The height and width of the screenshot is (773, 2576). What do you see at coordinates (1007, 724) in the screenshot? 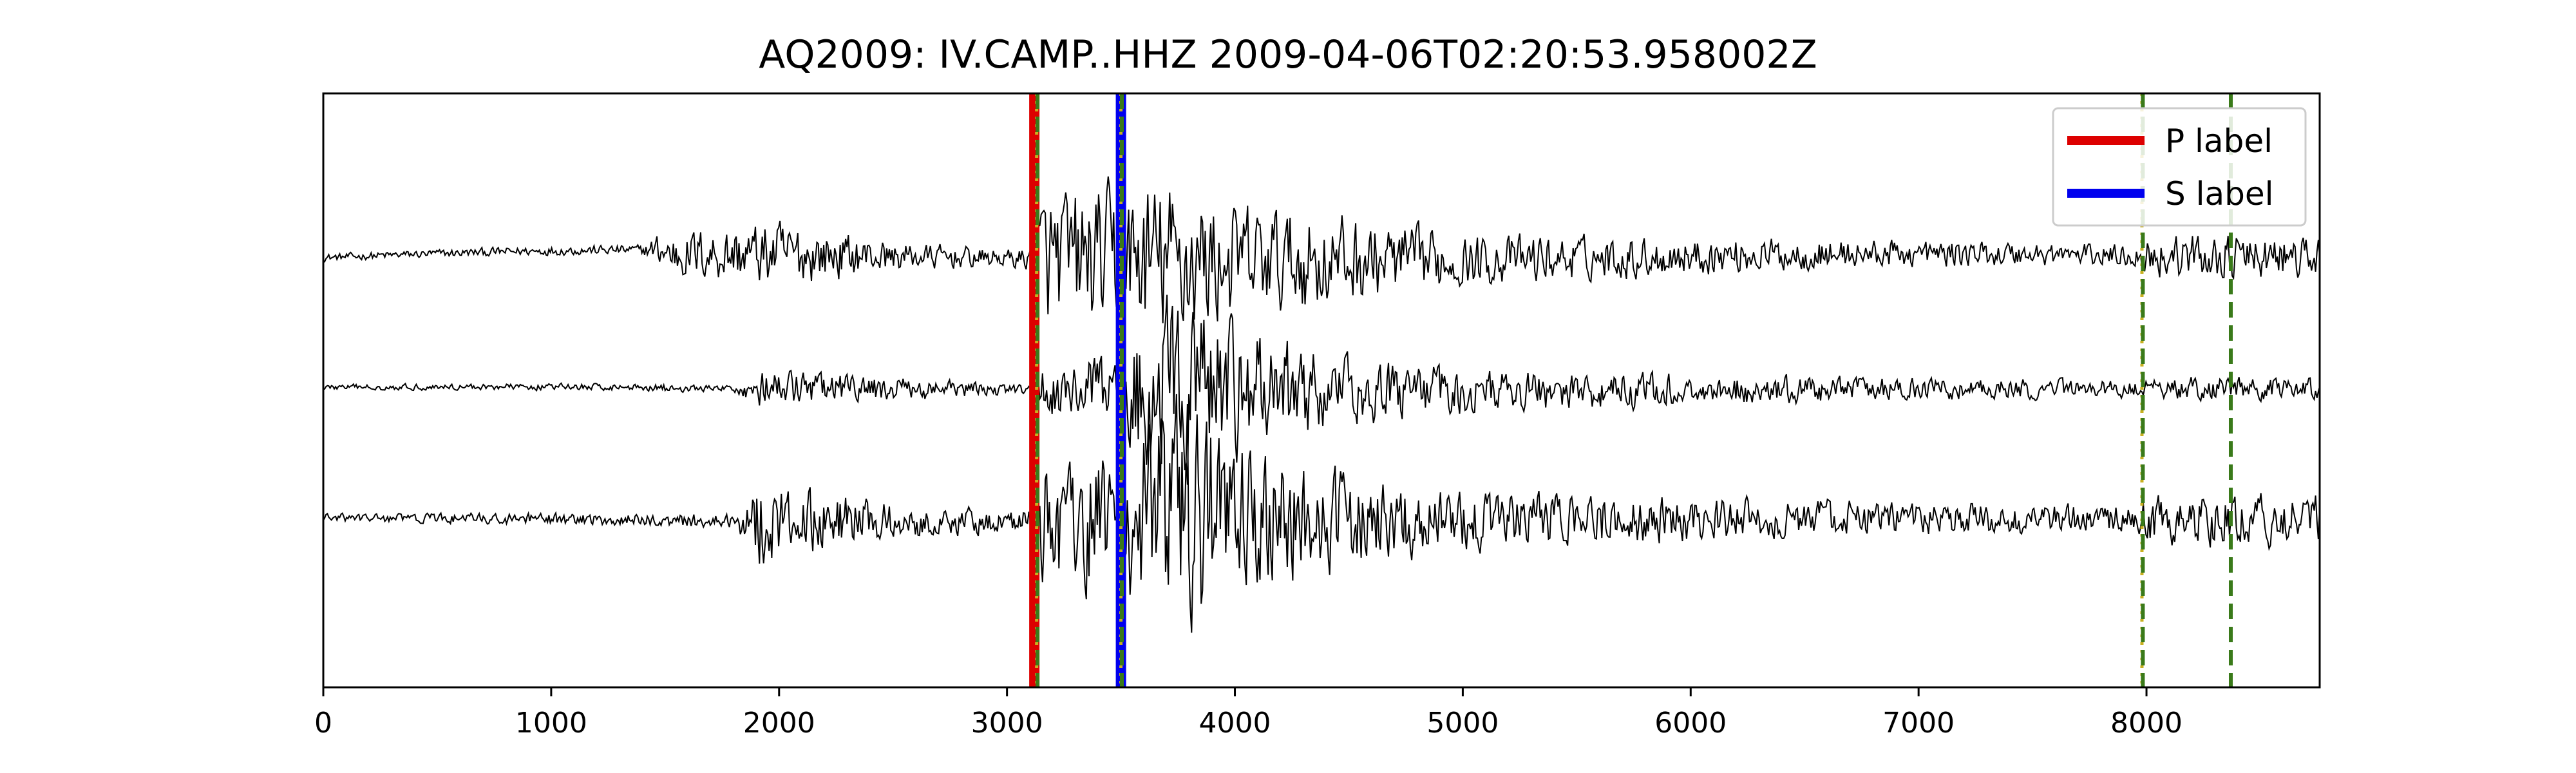
I see `x-tick-label: 3000` at bounding box center [1007, 724].